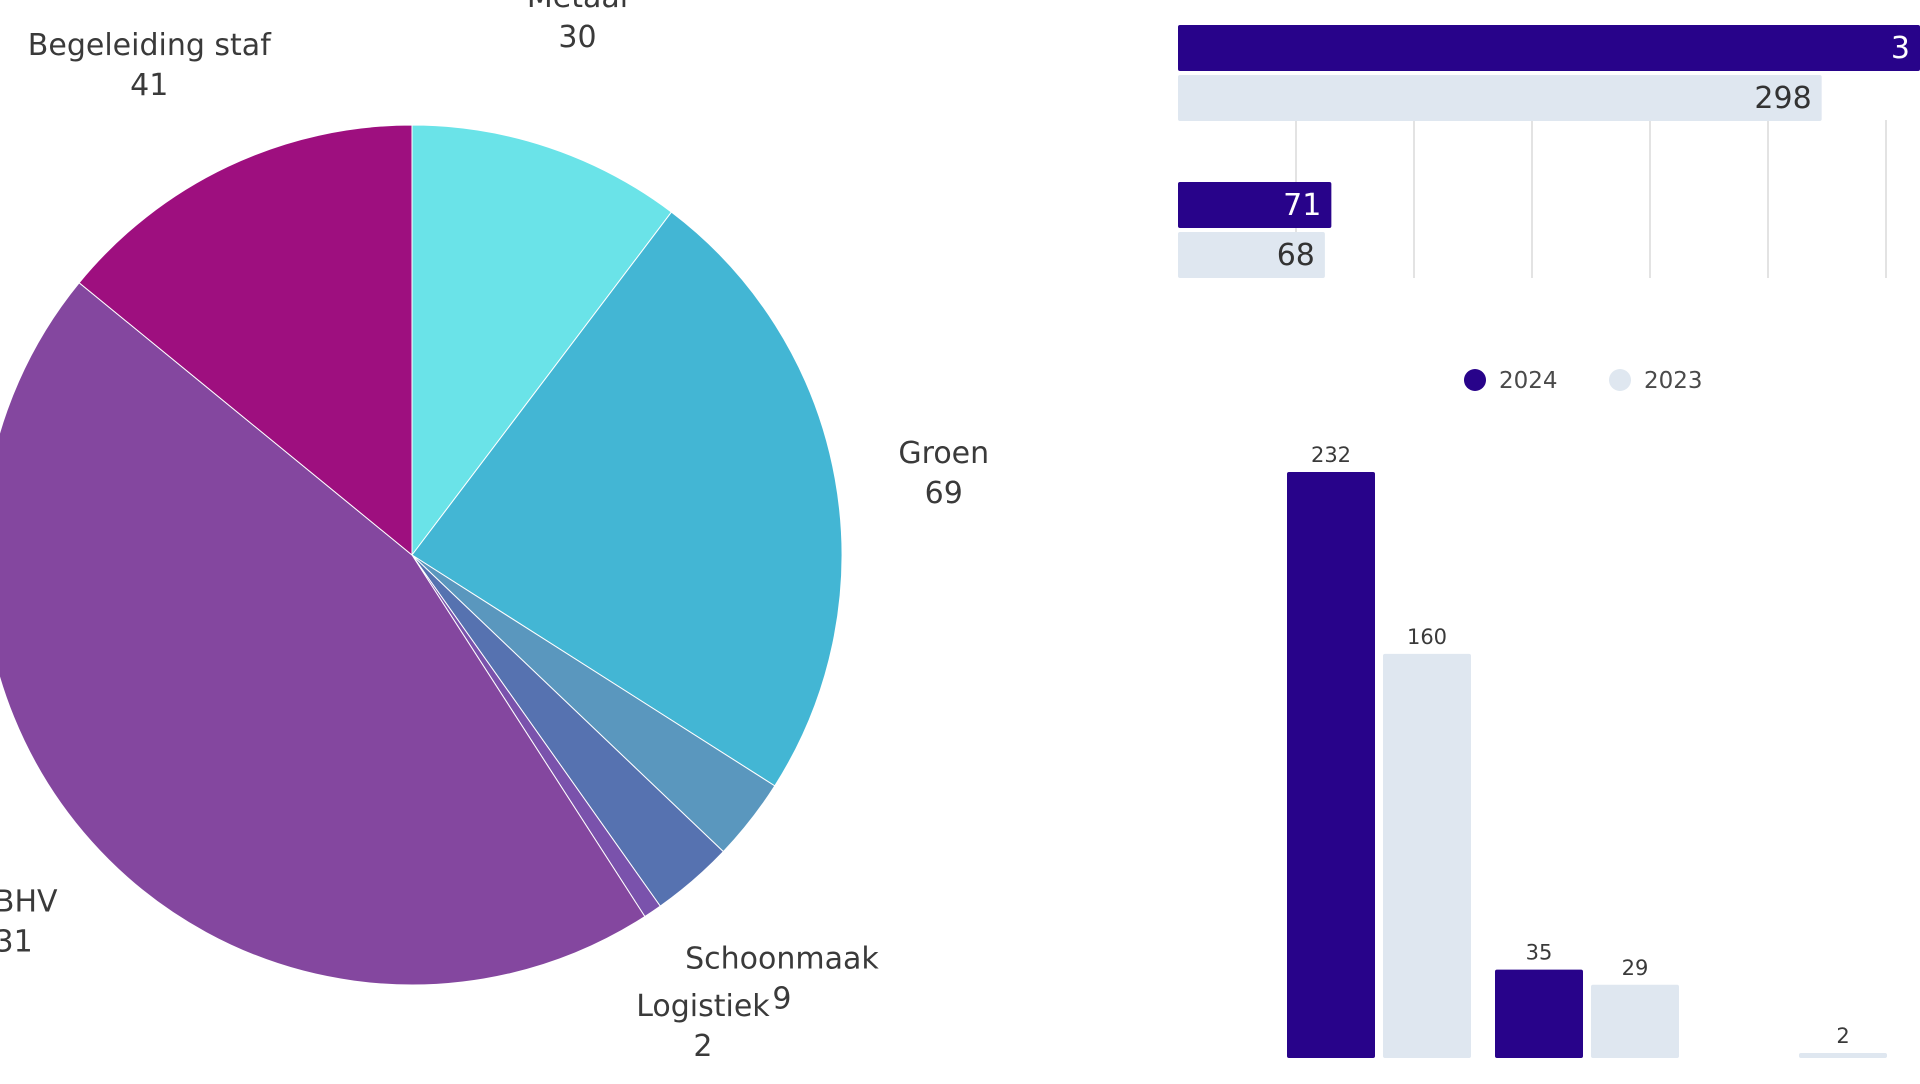 The width and height of the screenshot is (1920, 1084). Describe the element at coordinates (1549, 151) in the screenshot. I see `horizontal-bar-chart: 3 298 71 68` at that location.